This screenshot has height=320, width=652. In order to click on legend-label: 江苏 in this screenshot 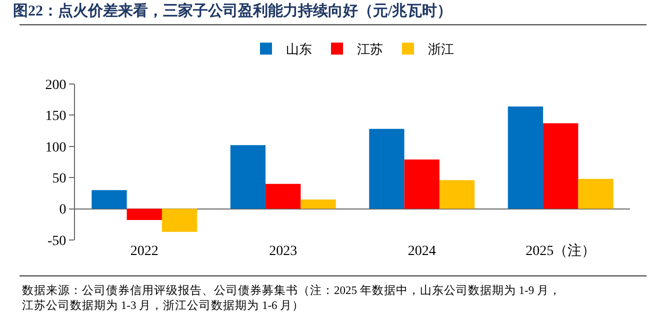, I will do `click(370, 49)`.